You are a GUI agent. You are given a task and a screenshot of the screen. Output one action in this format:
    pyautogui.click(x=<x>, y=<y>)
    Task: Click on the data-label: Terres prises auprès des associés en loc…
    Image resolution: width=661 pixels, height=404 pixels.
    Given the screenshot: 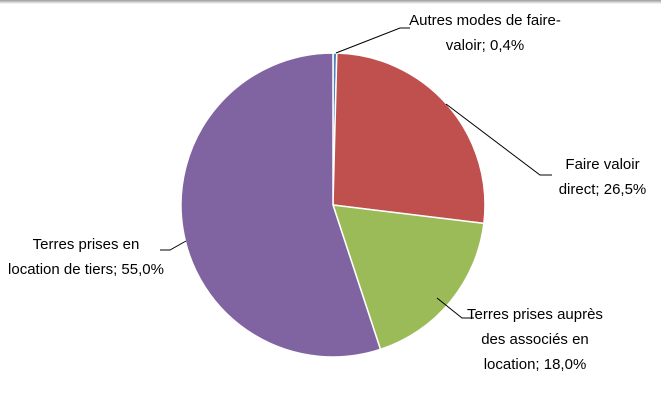 What is the action you would take?
    pyautogui.click(x=535, y=339)
    